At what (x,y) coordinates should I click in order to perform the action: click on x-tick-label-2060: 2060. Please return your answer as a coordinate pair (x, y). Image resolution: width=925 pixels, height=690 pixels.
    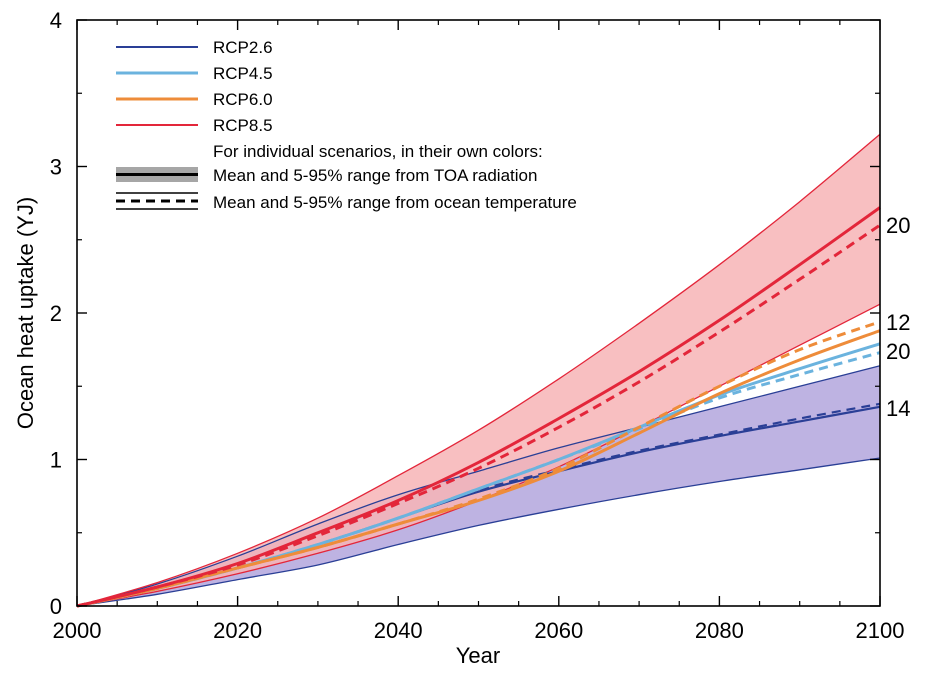
    Looking at the image, I should click on (558, 630).